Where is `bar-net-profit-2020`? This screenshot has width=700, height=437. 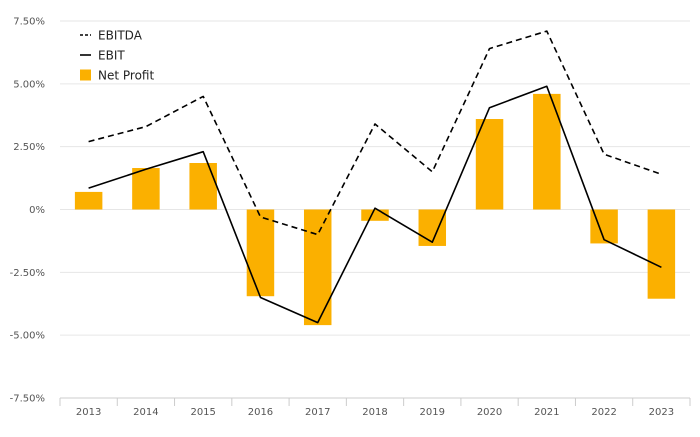 bar-net-profit-2020 is located at coordinates (489, 164).